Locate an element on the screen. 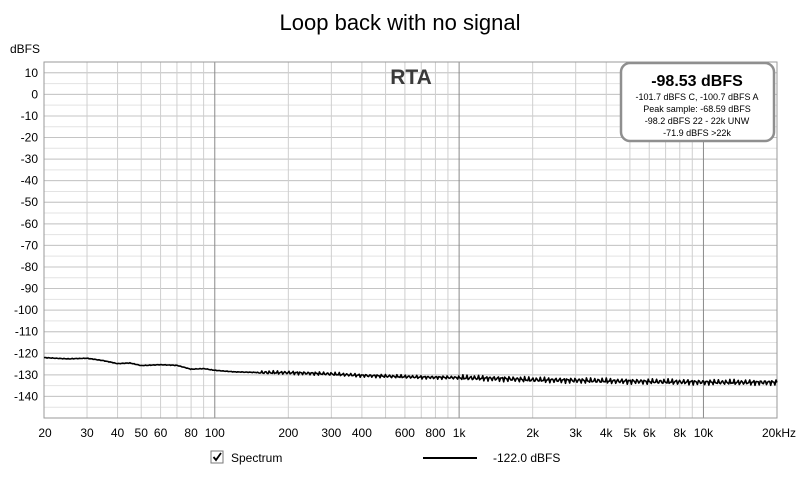 The image size is (800, 477). spectrum-checkbox is located at coordinates (217, 457).